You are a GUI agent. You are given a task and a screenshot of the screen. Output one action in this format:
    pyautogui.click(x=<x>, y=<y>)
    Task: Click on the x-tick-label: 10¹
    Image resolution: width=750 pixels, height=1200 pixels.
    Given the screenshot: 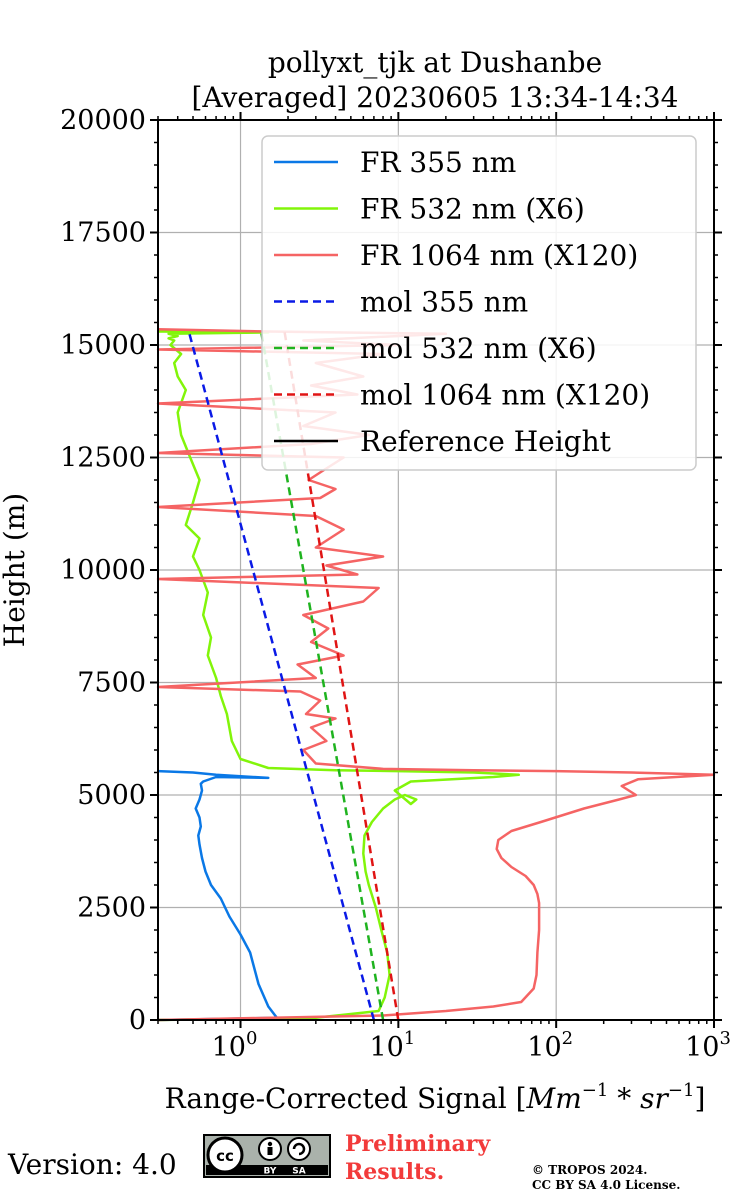 What is the action you would take?
    pyautogui.click(x=392, y=1045)
    